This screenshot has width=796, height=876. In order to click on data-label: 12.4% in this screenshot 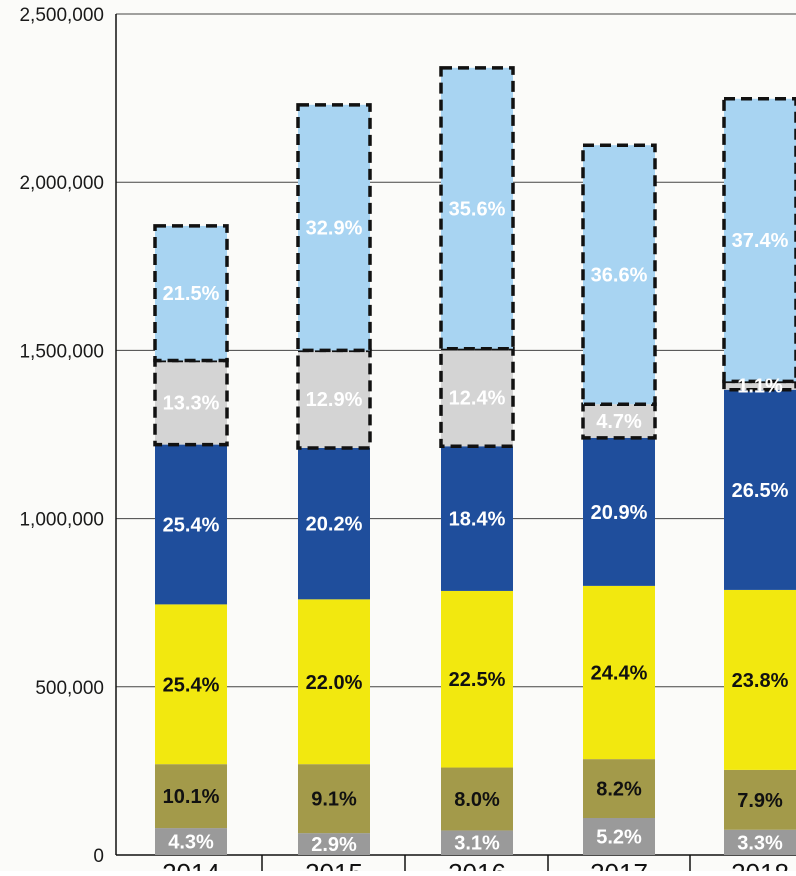, I will do `click(477, 398)`.